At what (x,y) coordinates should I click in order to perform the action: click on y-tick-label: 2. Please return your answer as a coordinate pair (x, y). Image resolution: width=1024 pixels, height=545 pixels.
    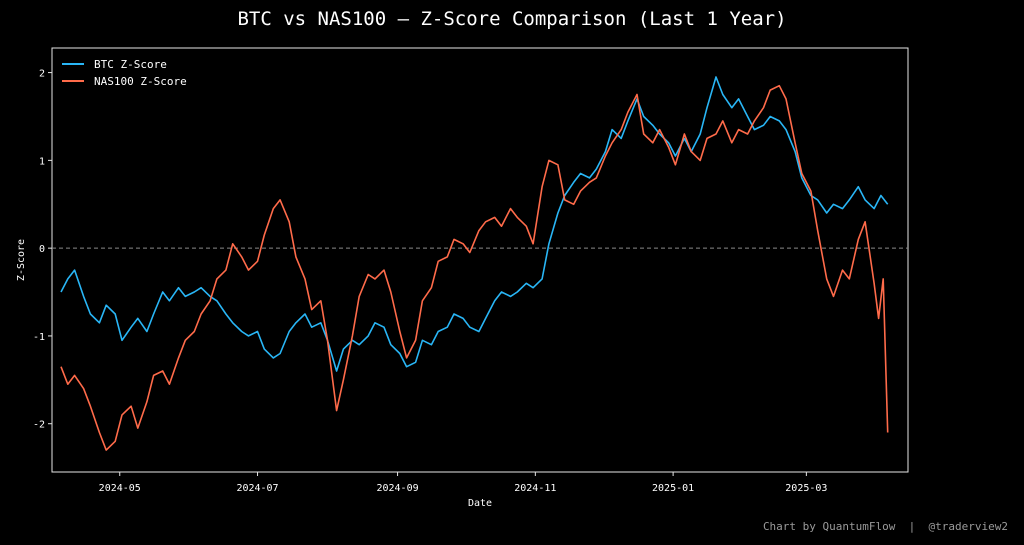
    Looking at the image, I should click on (42, 74).